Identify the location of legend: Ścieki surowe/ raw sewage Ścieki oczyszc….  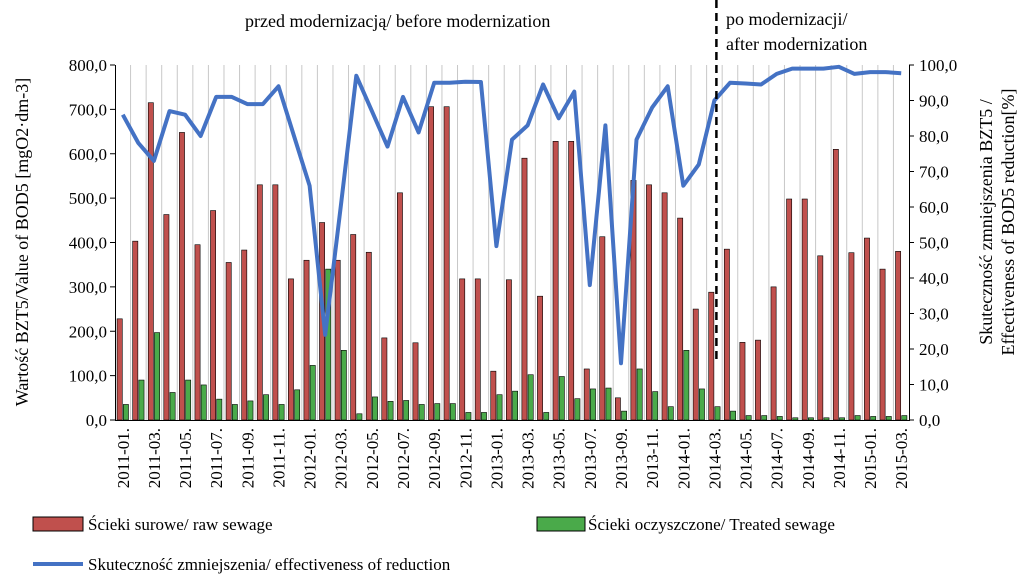
(433, 544).